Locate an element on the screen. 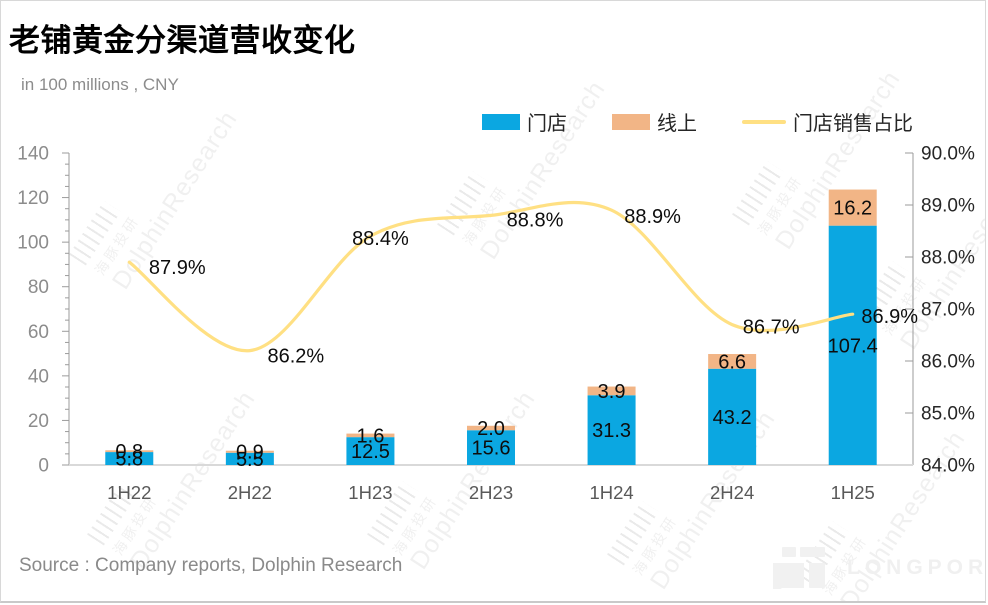  x-axis-label: 2H23 is located at coordinates (491, 492).